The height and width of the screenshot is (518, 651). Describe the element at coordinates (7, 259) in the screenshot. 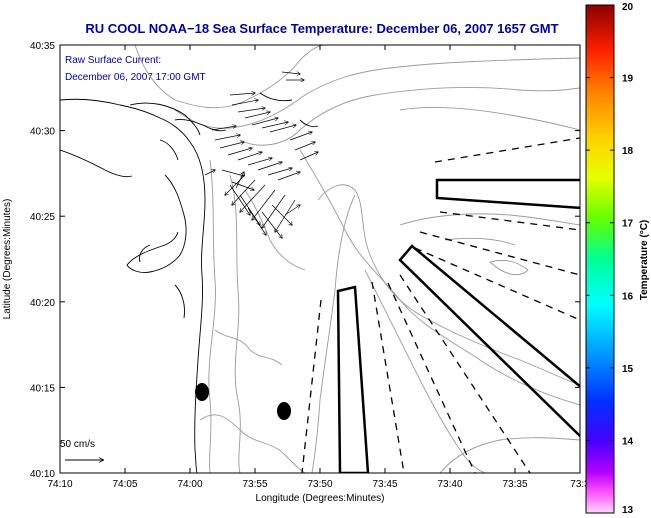

I see `y-axis-label: Latitude (Degrees:Minutes)` at that location.